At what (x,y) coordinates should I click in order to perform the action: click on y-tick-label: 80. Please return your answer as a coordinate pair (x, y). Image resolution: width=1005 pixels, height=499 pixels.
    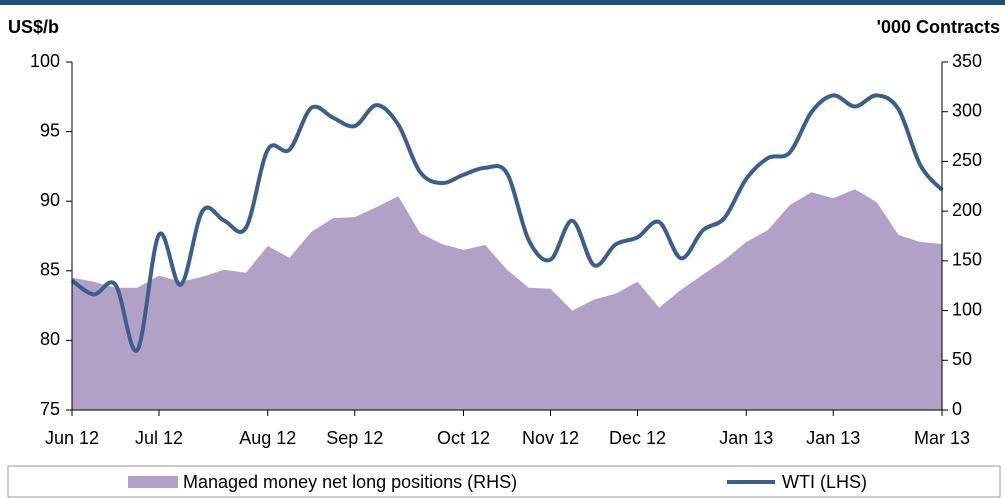
    Looking at the image, I should click on (50, 339).